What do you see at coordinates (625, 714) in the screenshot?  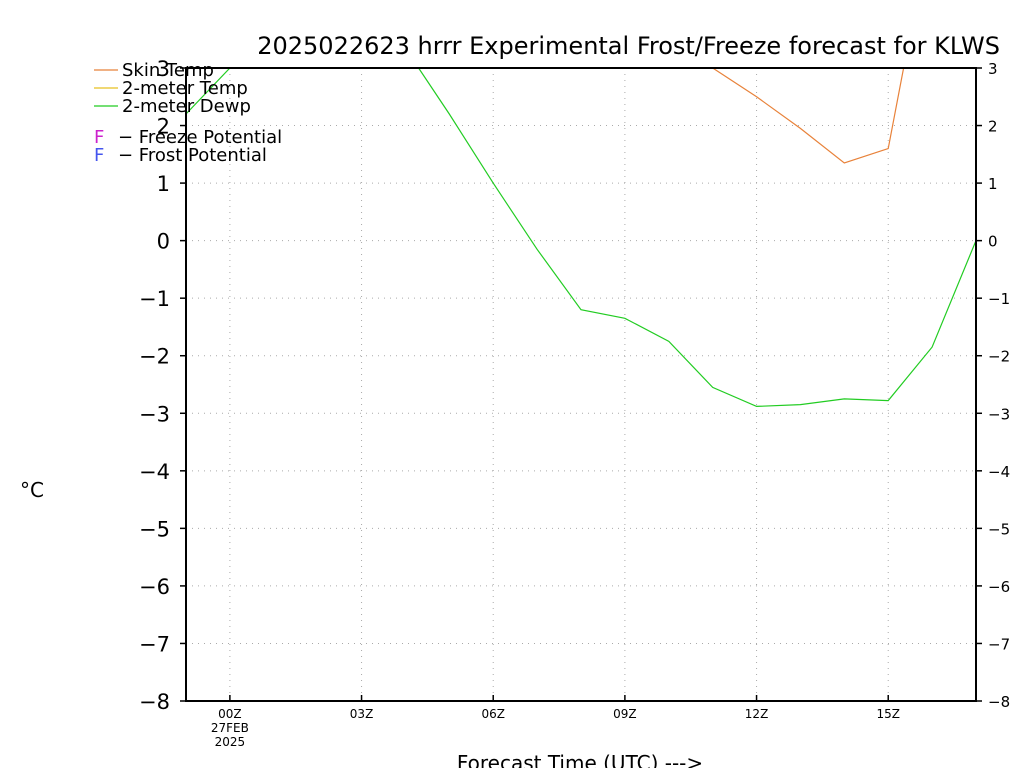 I see `xtick-label: 09Z` at bounding box center [625, 714].